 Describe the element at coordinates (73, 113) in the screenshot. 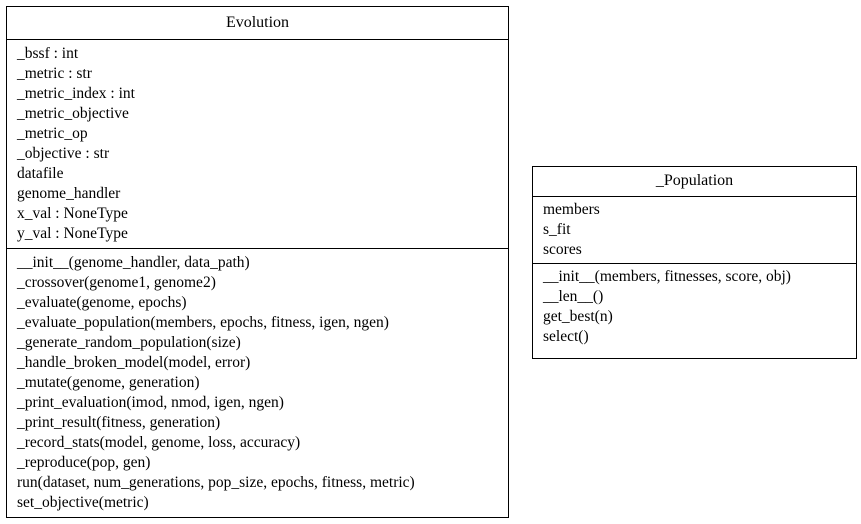

I see `attribute: _metric_objective` at that location.